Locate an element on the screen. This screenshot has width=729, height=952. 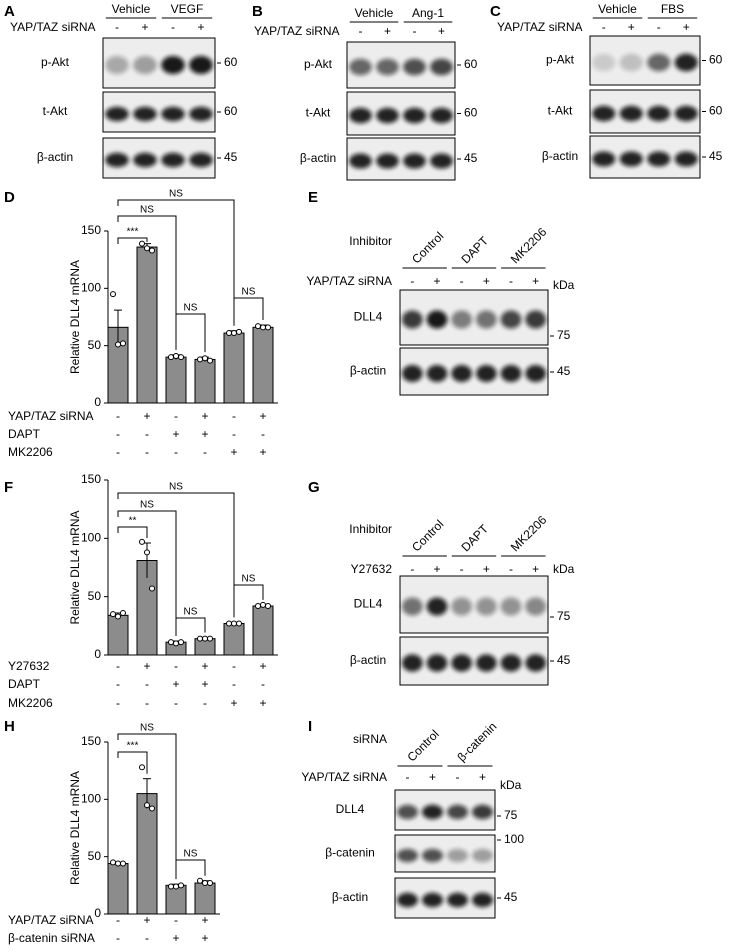
row-label: YAP/TAZ siRNA is located at coordinates (540, 27).